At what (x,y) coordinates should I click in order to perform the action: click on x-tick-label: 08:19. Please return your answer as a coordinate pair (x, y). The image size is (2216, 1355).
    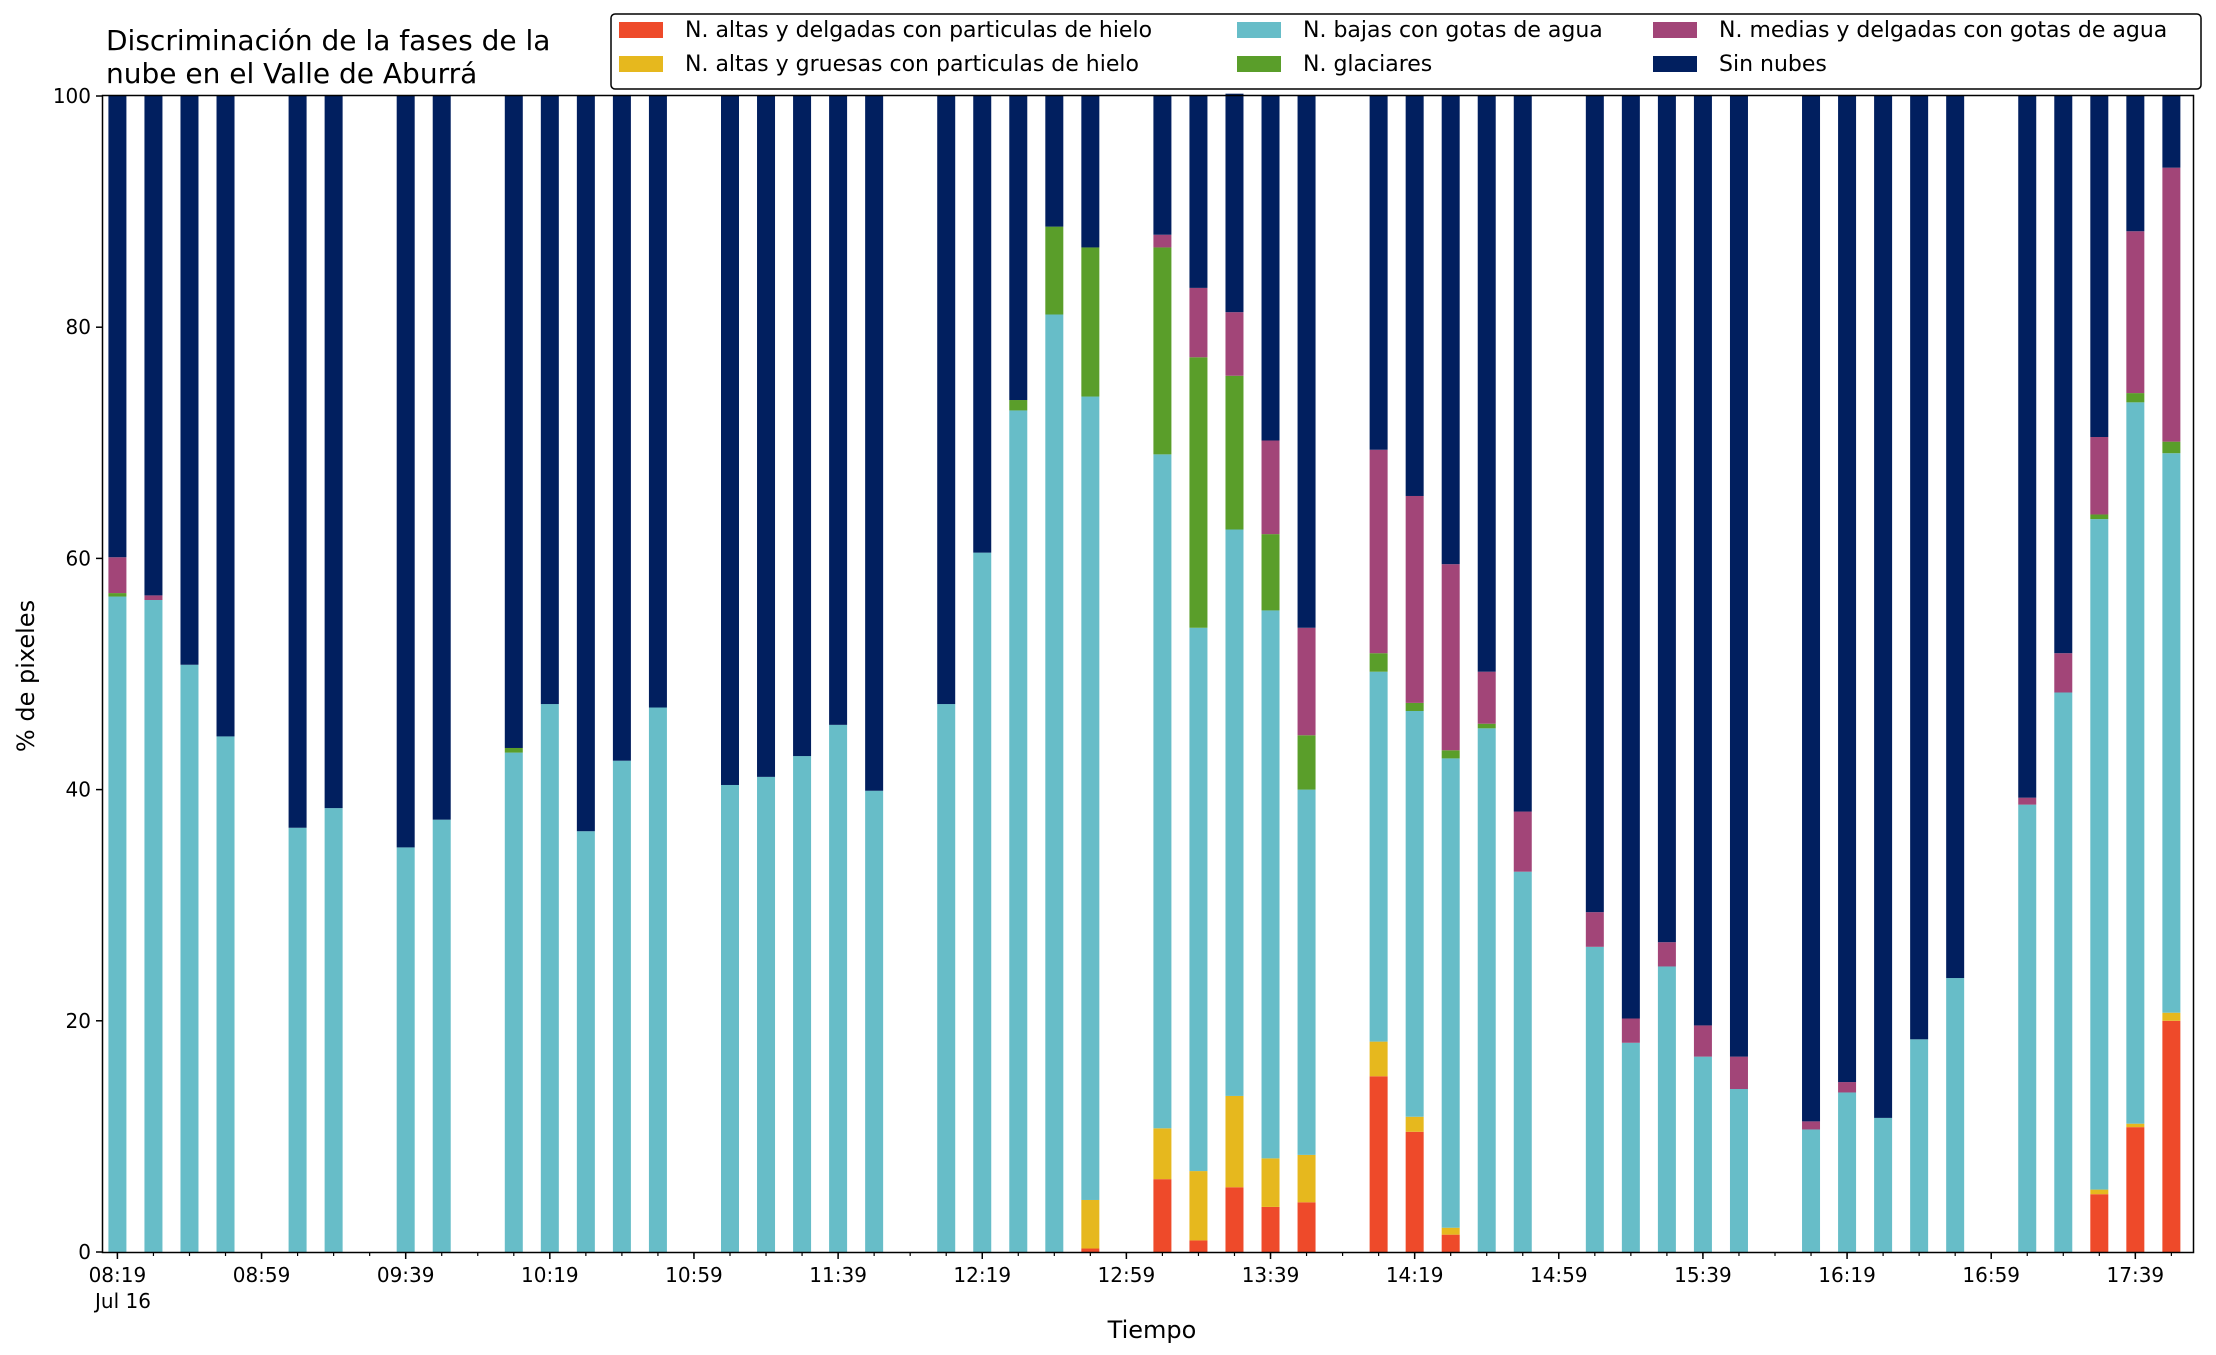
    Looking at the image, I should click on (118, 1275).